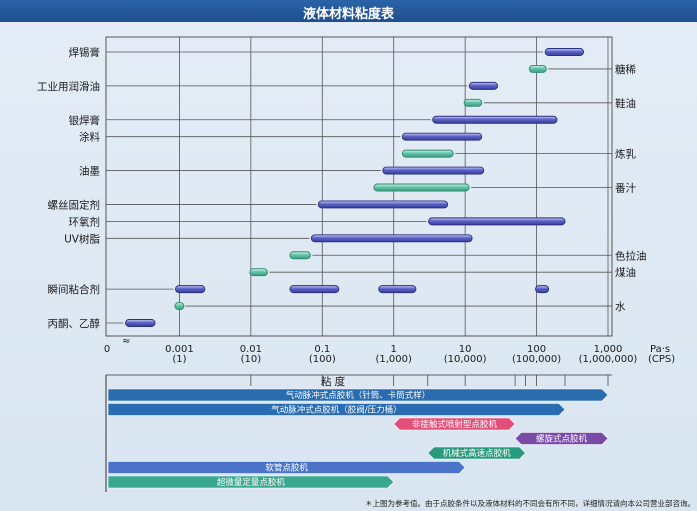  What do you see at coordinates (536, 359) in the screenshot?
I see `x-tick-label-cps: (100,000)` at bounding box center [536, 359].